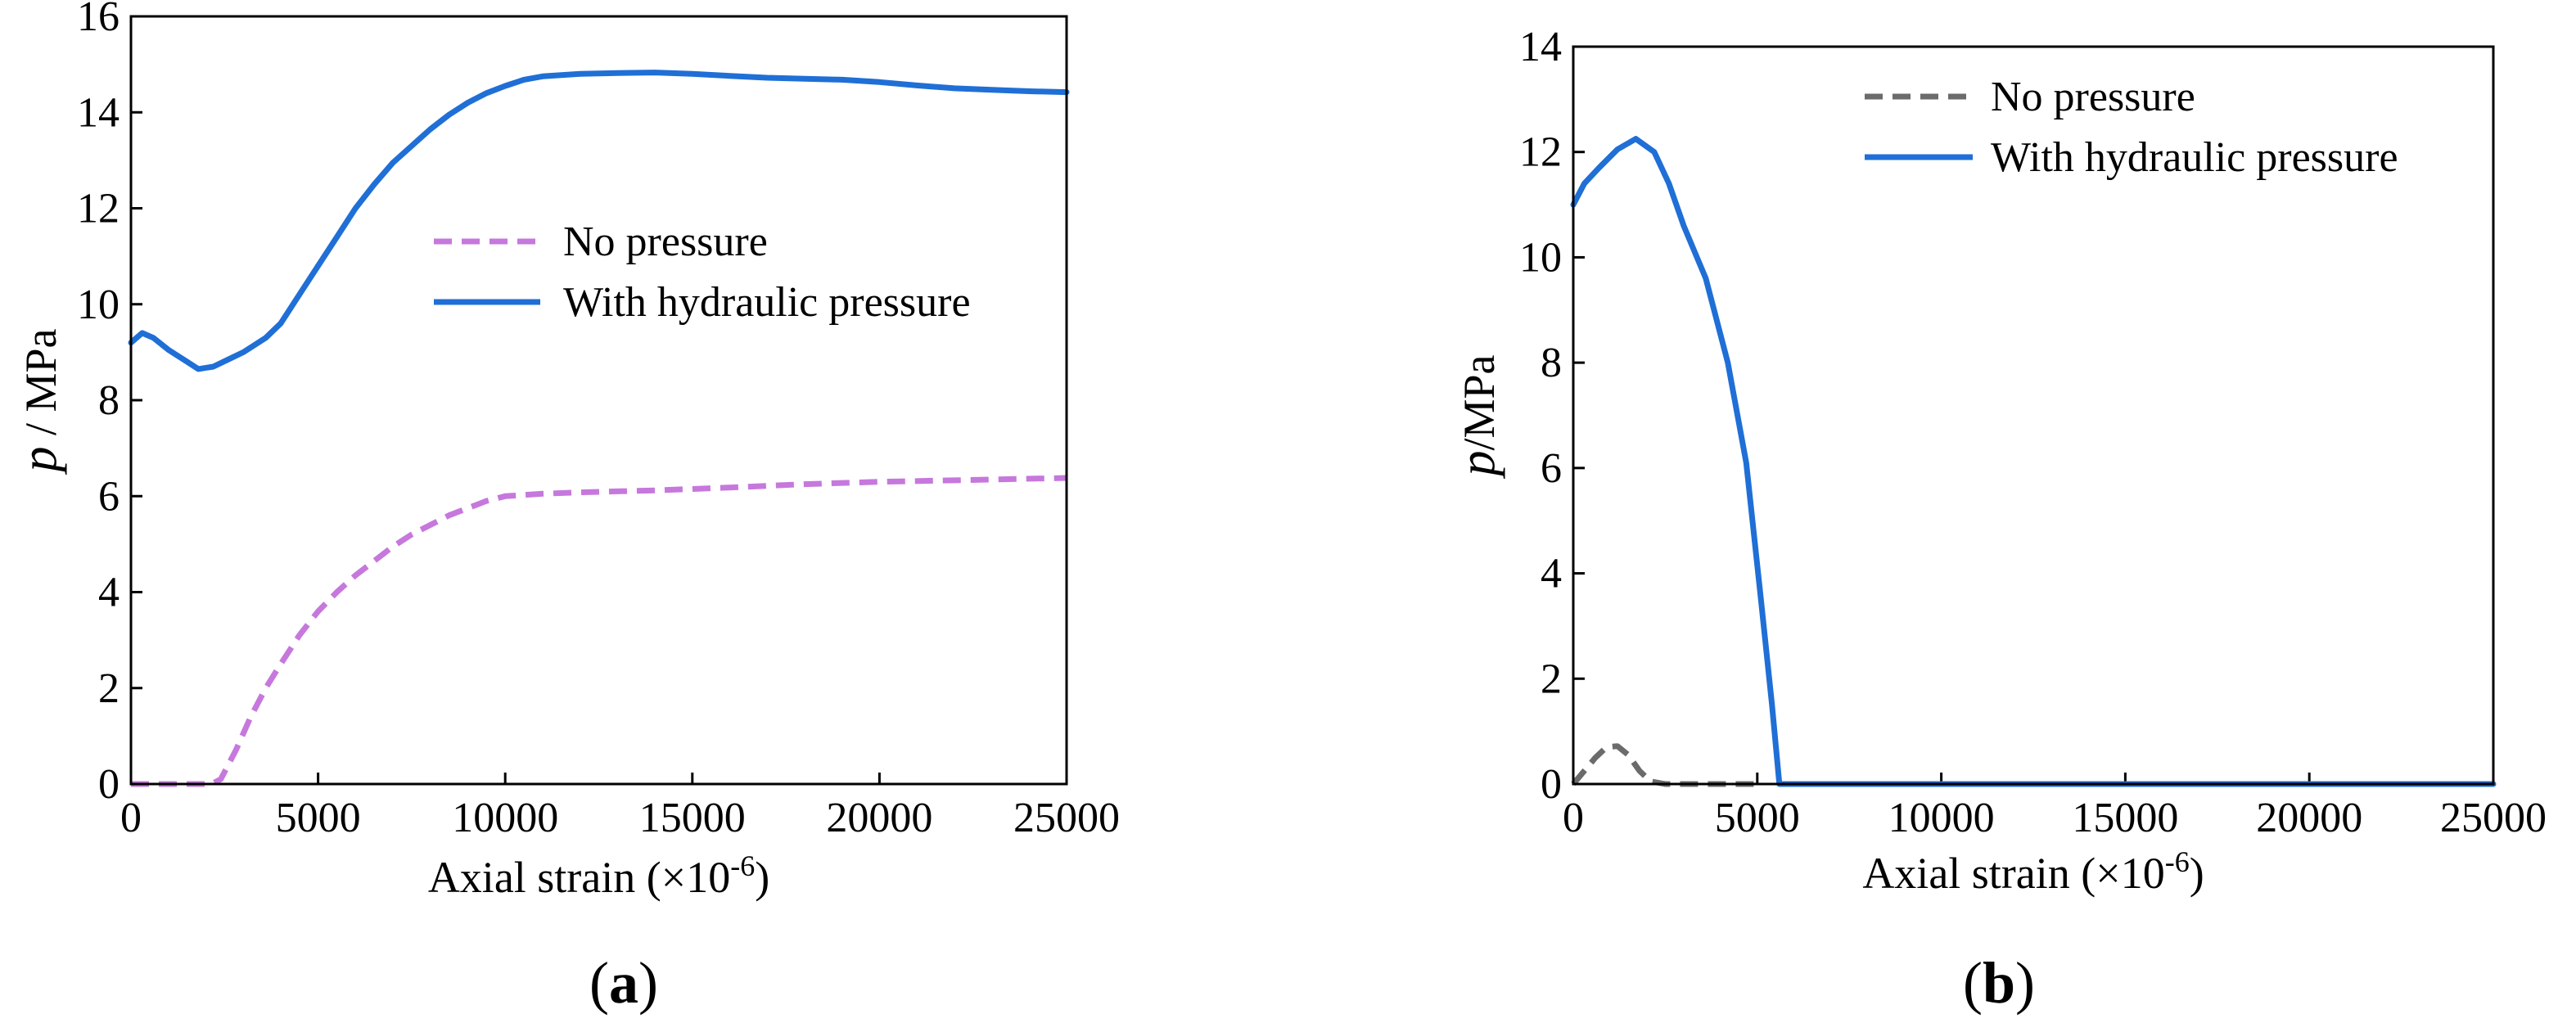 Image resolution: width=2576 pixels, height=1032 pixels. What do you see at coordinates (1552, 416) in the screenshot?
I see `y-axis-ticks: 0 2 4 6 8 10 12 14` at bounding box center [1552, 416].